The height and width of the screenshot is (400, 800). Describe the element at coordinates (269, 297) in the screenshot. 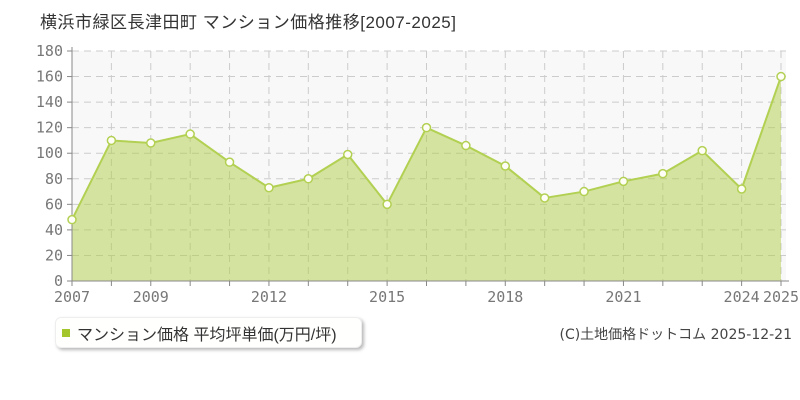

I see `x-tick-label: 2012` at that location.